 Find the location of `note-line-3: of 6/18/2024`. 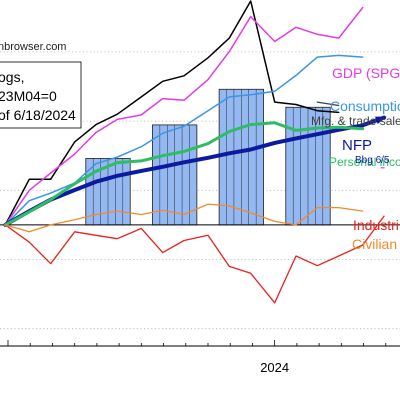

note-line-3: of 6/18/2024 is located at coordinates (38, 115).